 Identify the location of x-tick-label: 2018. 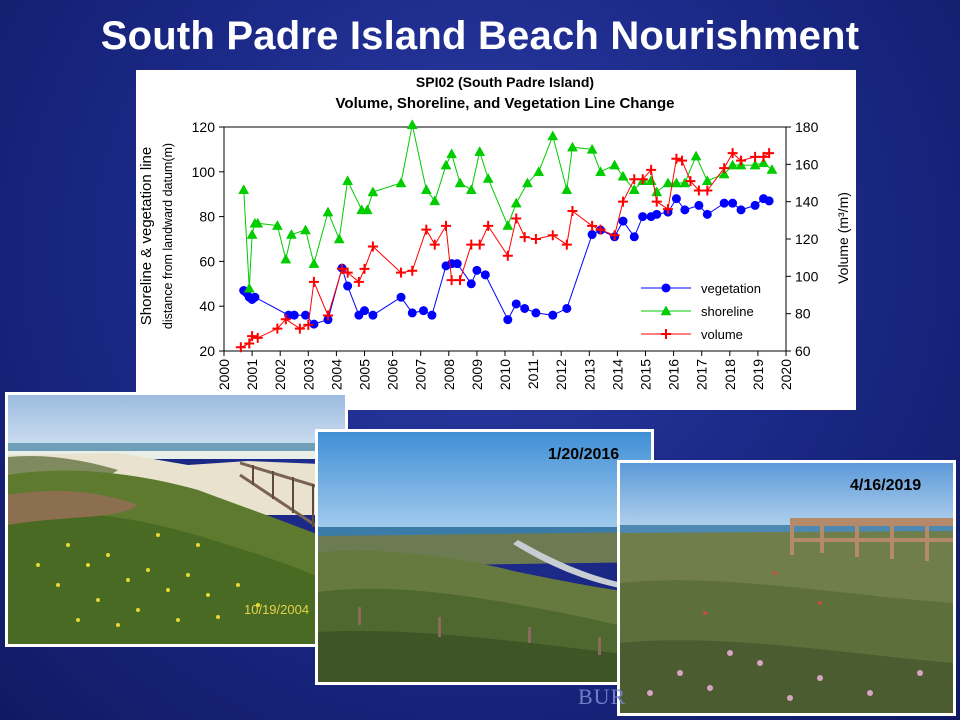
(730, 374).